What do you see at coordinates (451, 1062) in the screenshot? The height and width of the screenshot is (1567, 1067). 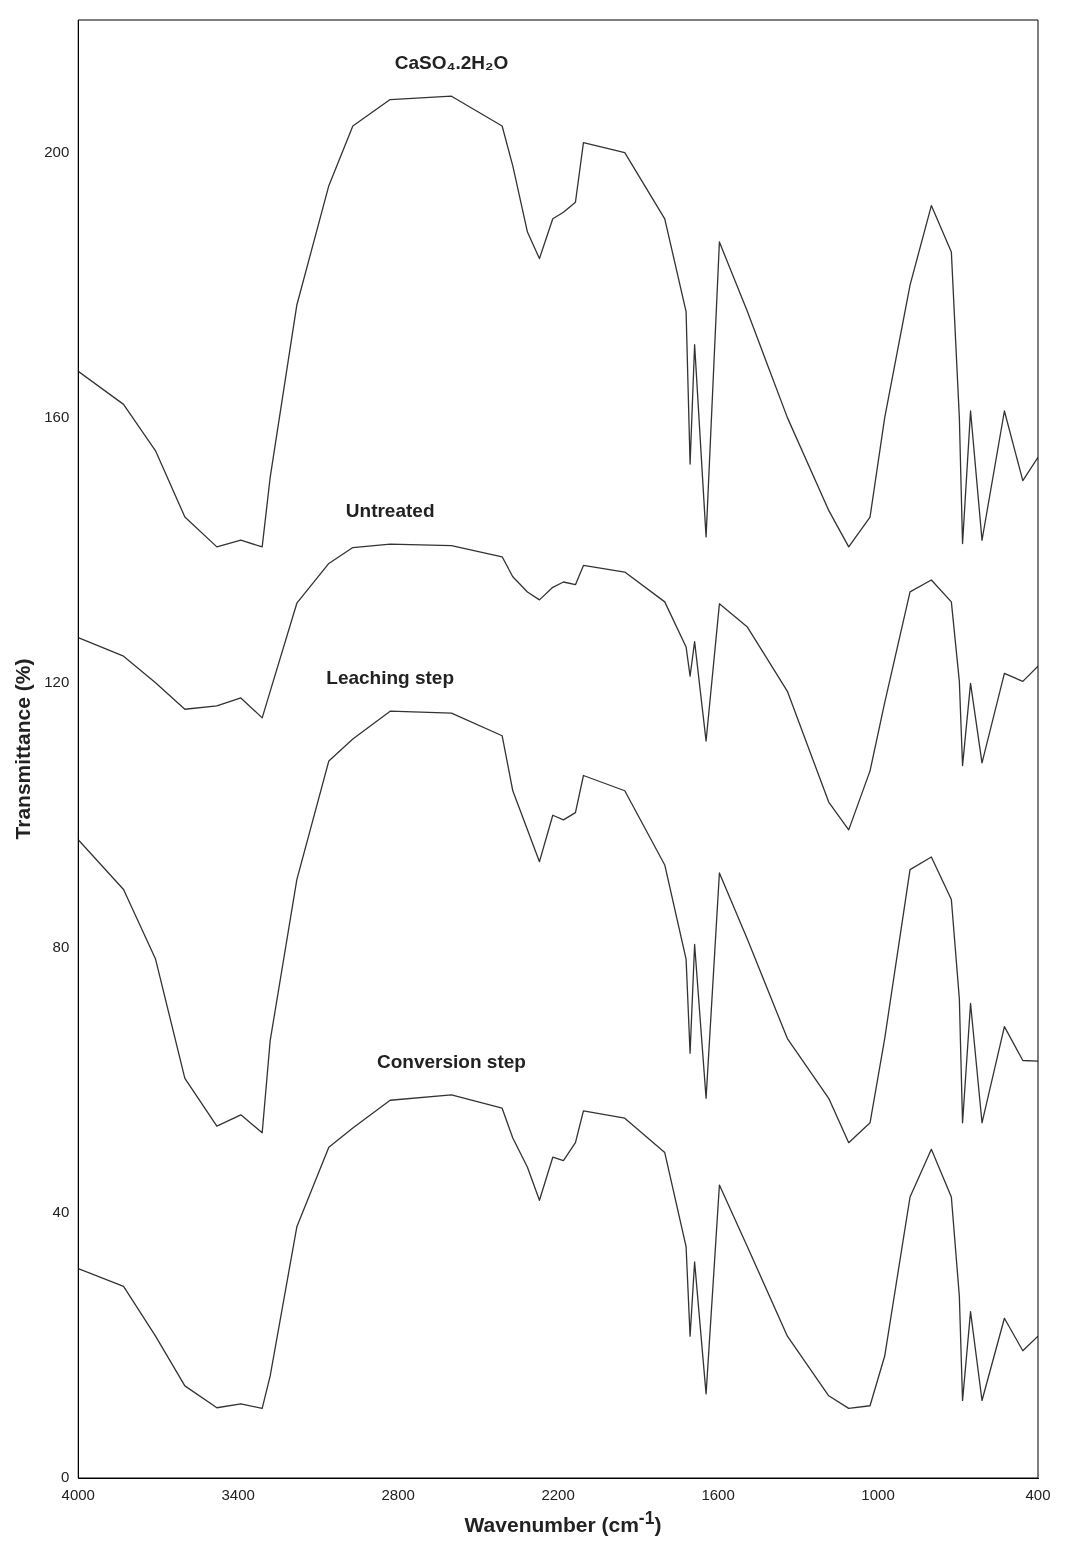 I see `series-label: Conversion step` at bounding box center [451, 1062].